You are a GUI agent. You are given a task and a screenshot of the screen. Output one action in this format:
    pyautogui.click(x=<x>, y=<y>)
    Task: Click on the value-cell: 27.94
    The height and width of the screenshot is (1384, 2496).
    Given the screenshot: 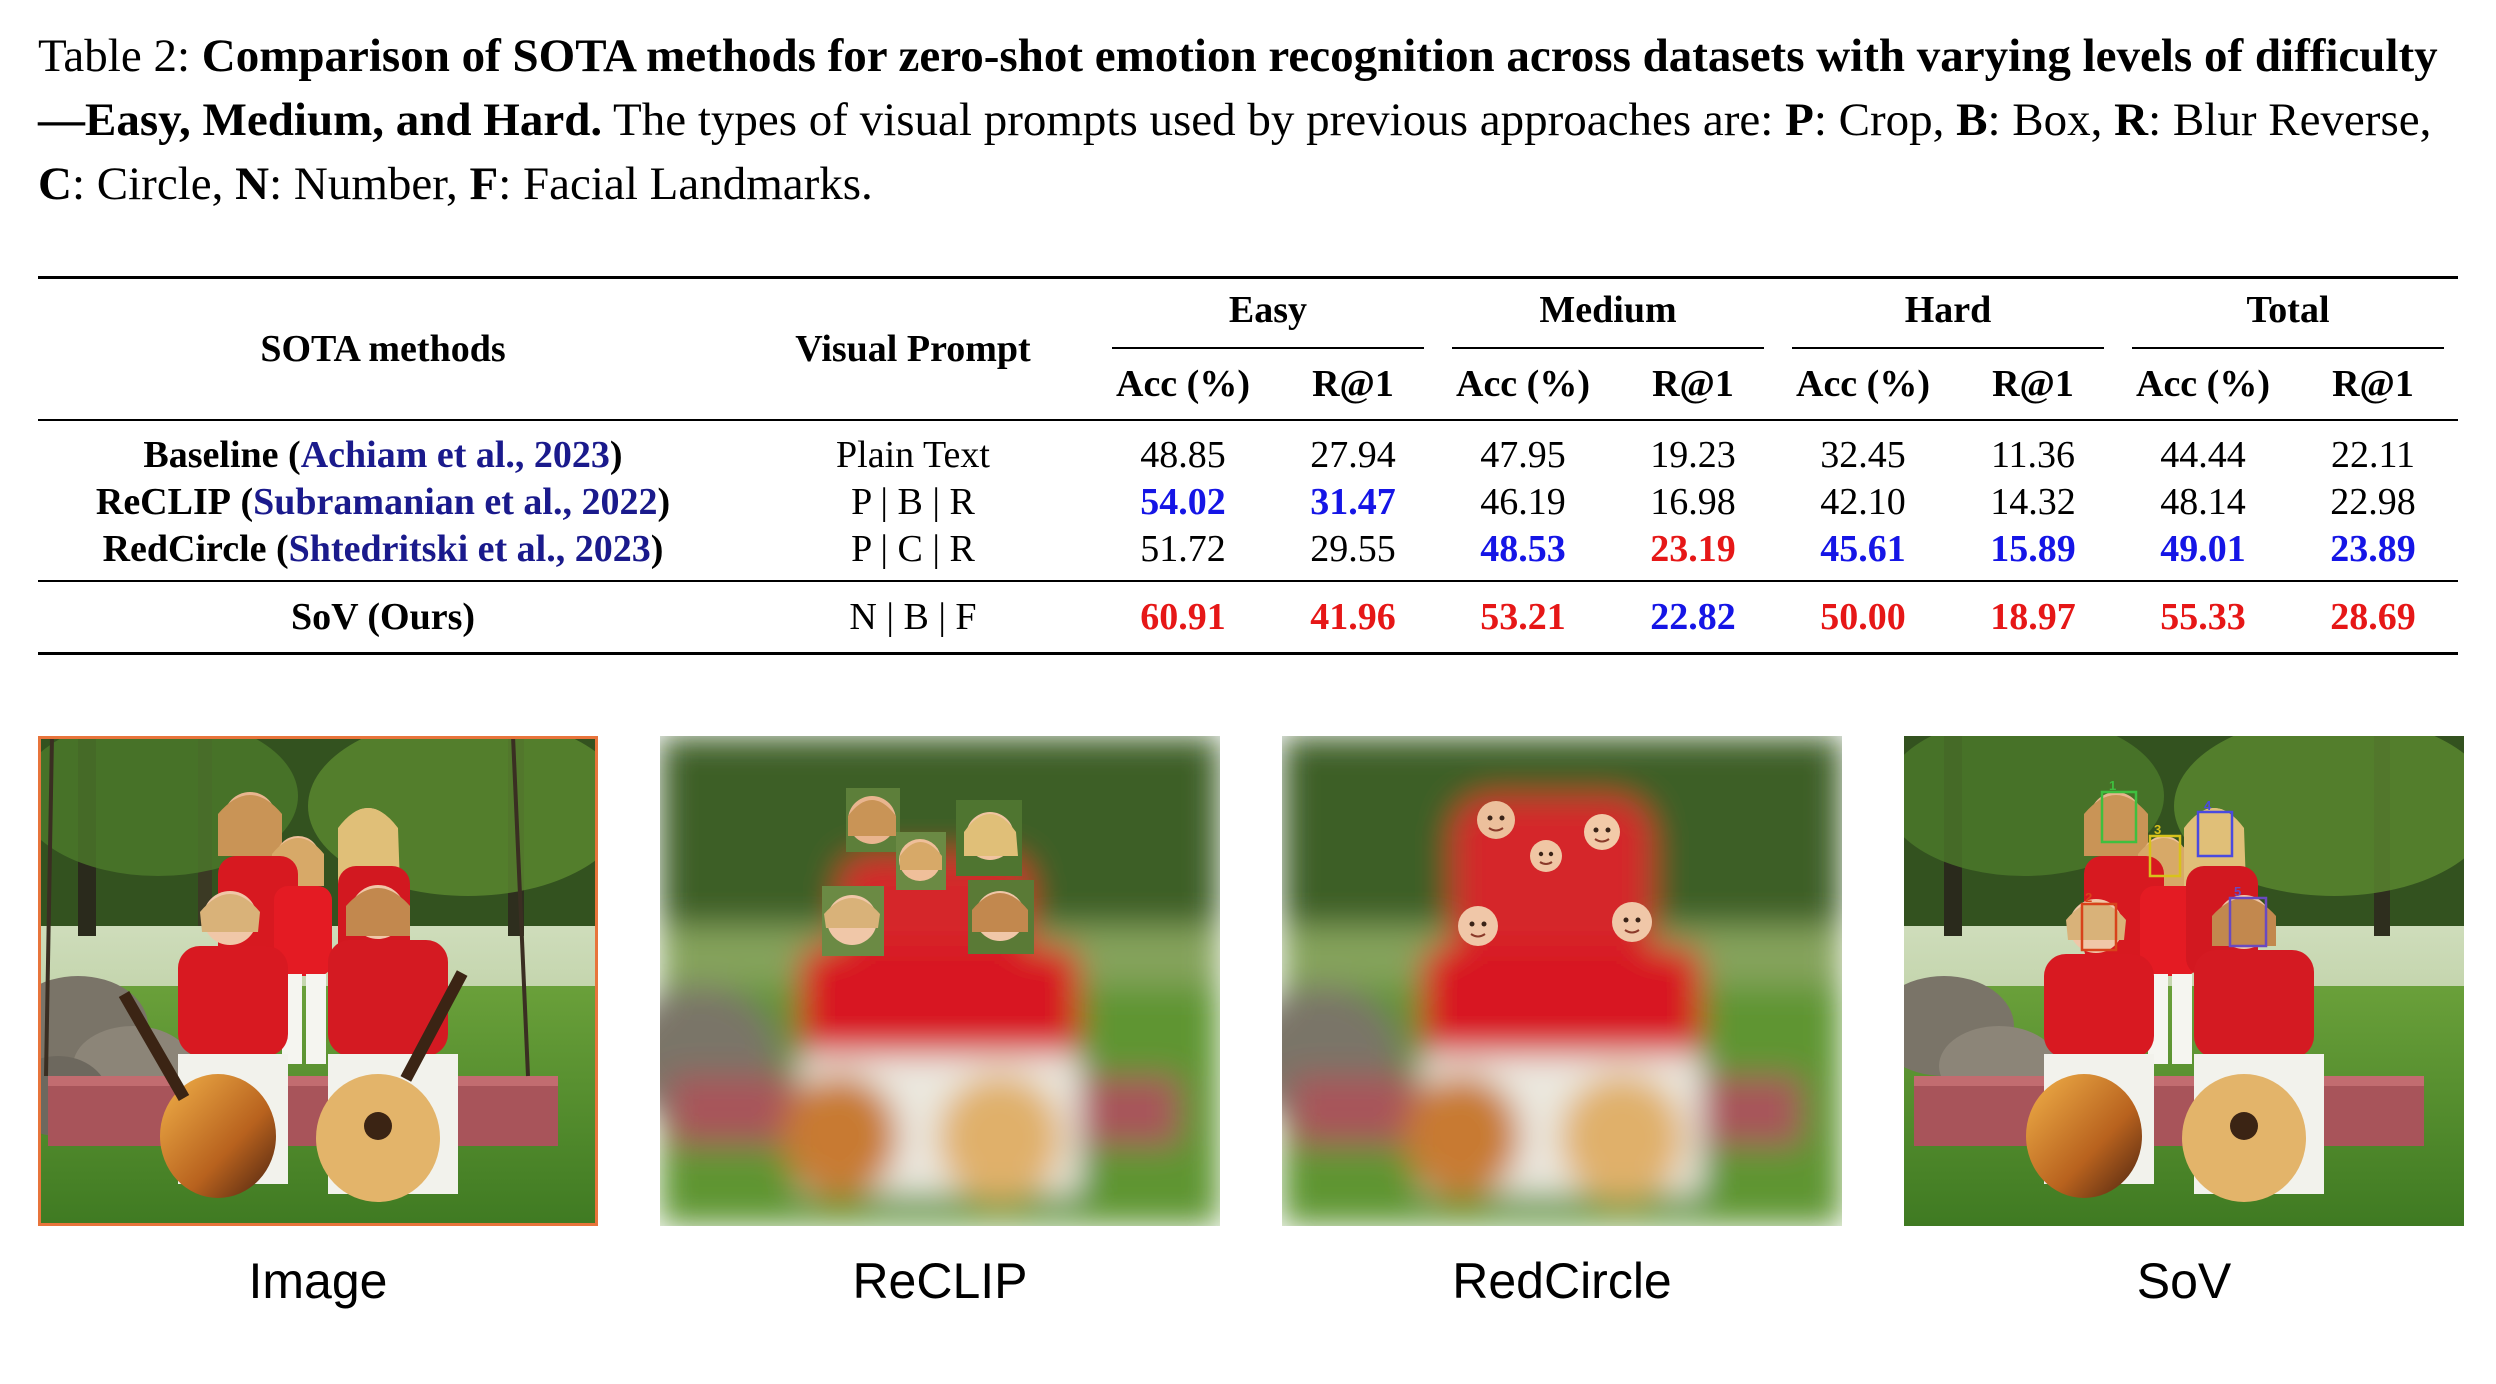 What is the action you would take?
    pyautogui.click(x=1353, y=454)
    